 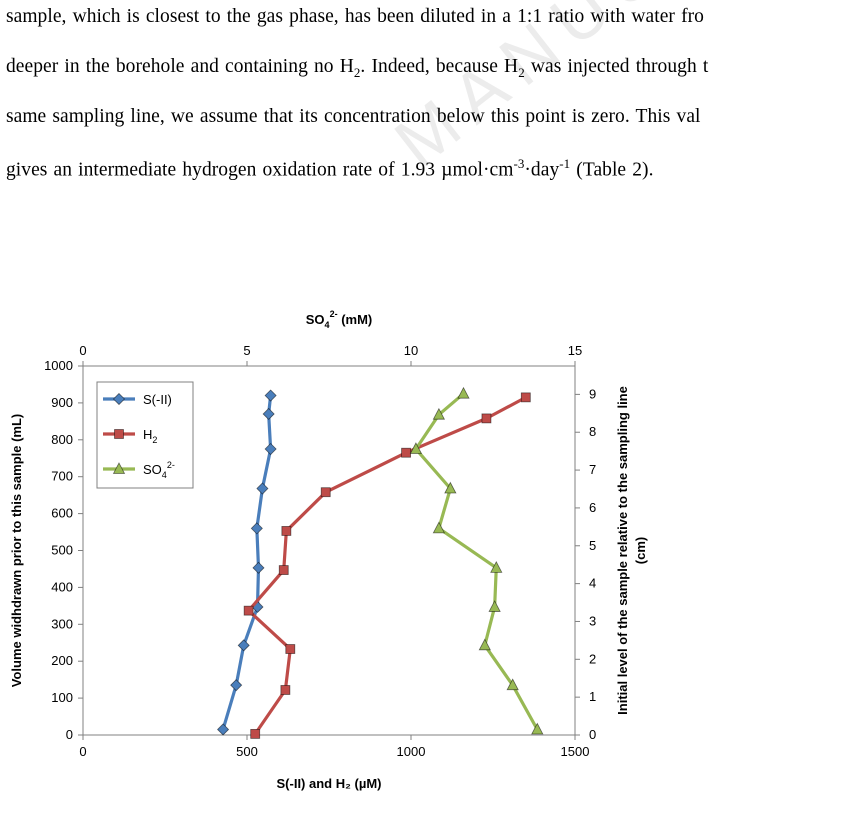 I want to click on right-axis-title-unit: (cm), so click(x=640, y=550).